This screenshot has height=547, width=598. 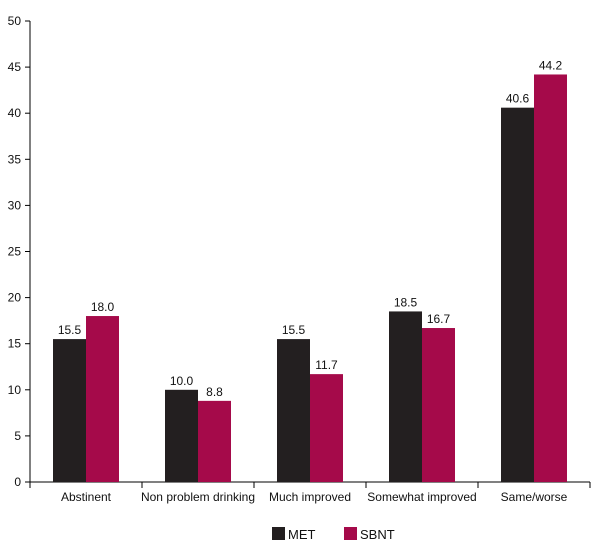 I want to click on y-tick-label: 35, so click(x=15, y=159).